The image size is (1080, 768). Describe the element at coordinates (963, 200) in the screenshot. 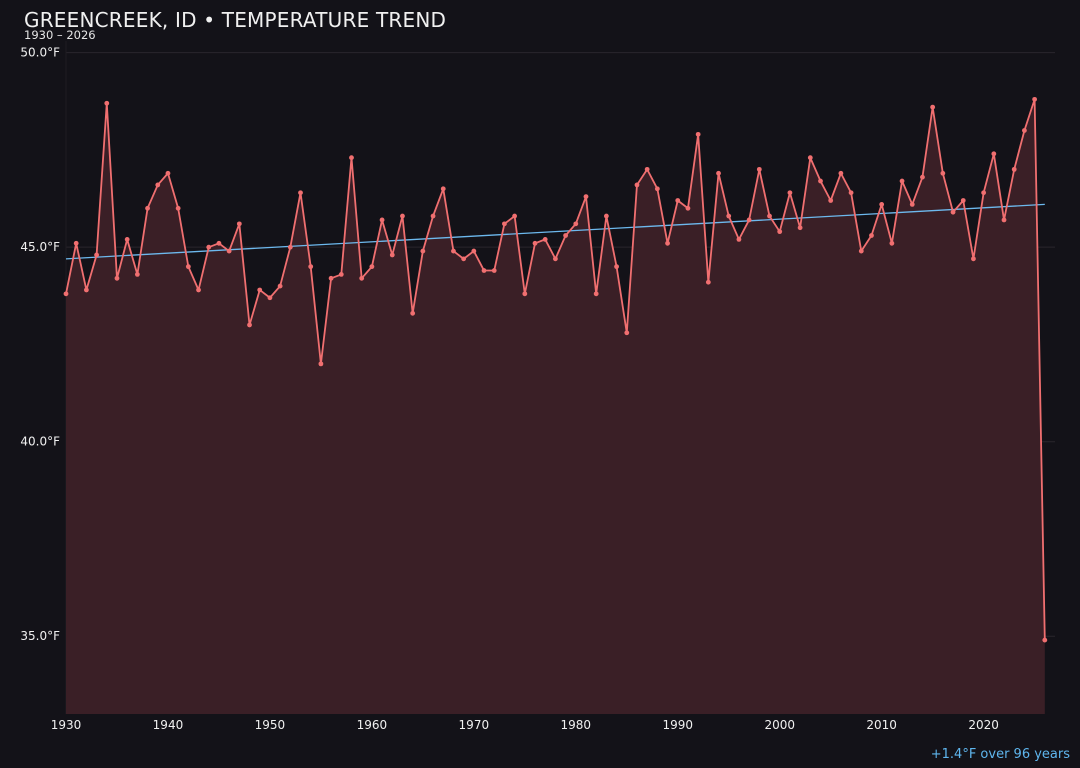

I see `data-point-2018` at that location.